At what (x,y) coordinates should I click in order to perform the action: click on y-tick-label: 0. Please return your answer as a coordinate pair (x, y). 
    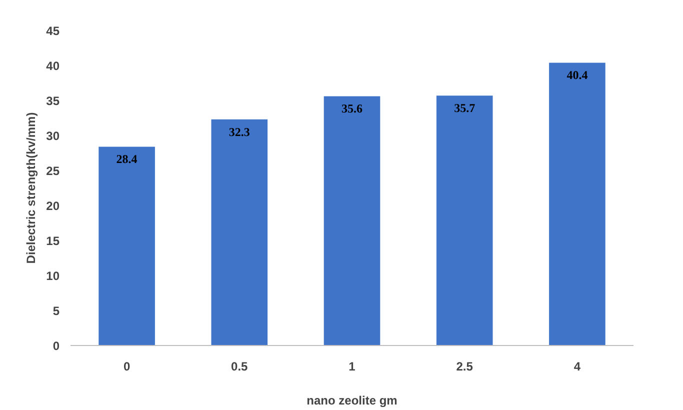
    Looking at the image, I should click on (56, 346).